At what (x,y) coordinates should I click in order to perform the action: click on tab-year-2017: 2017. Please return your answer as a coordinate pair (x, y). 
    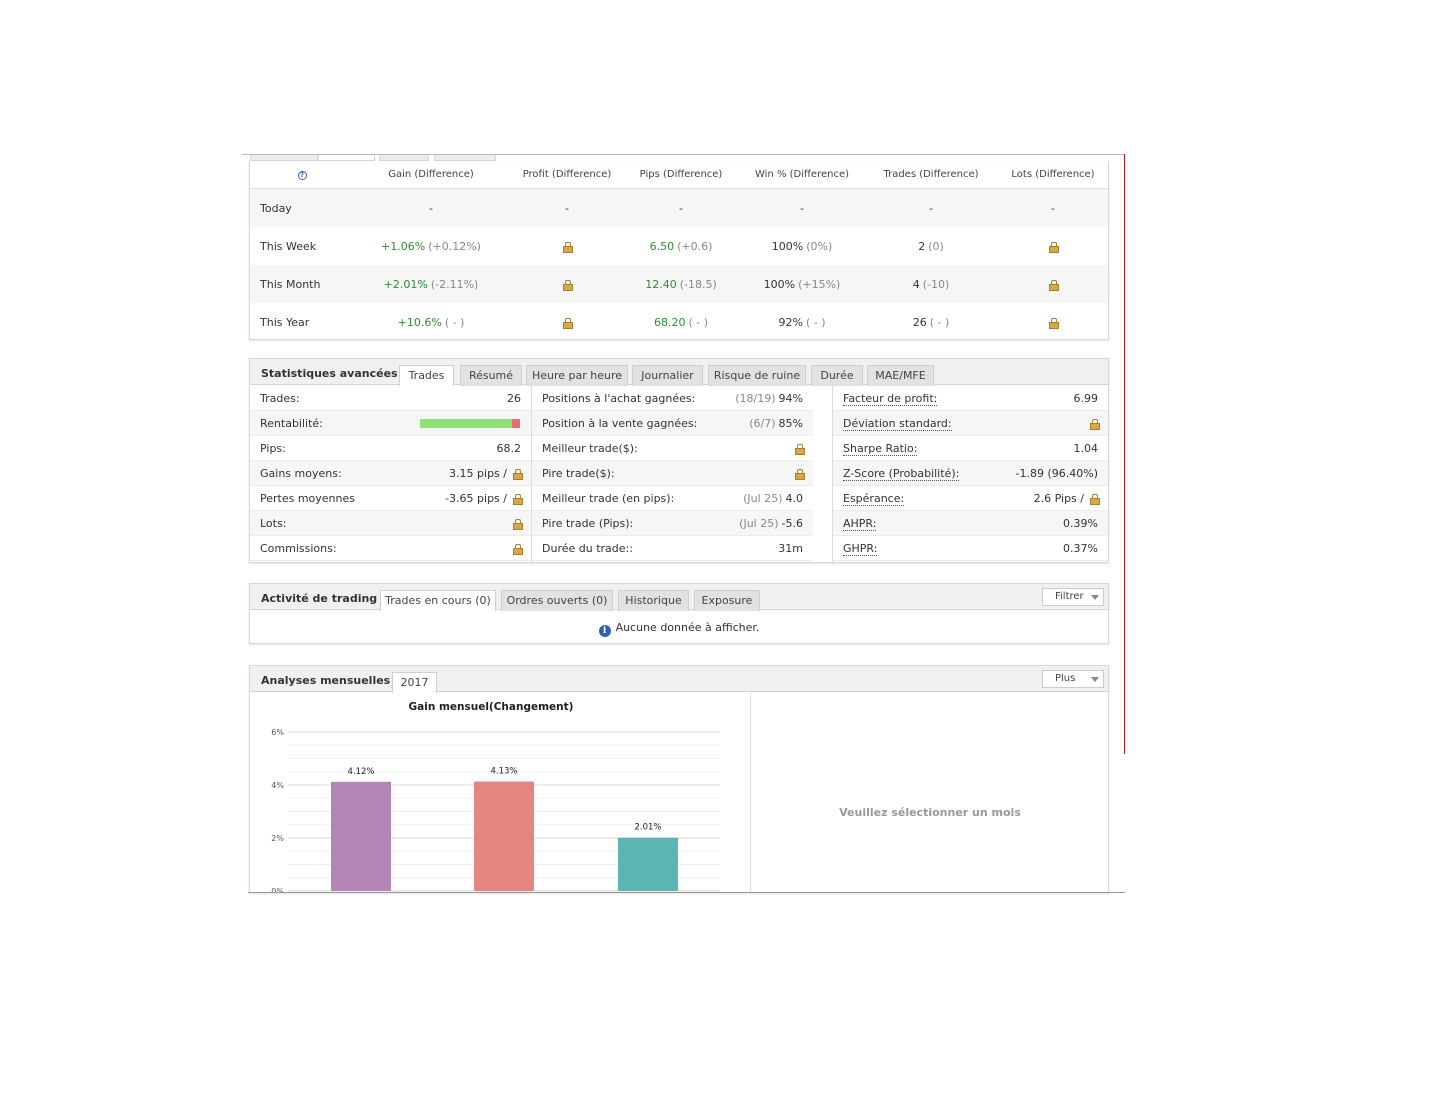
    Looking at the image, I should click on (414, 682).